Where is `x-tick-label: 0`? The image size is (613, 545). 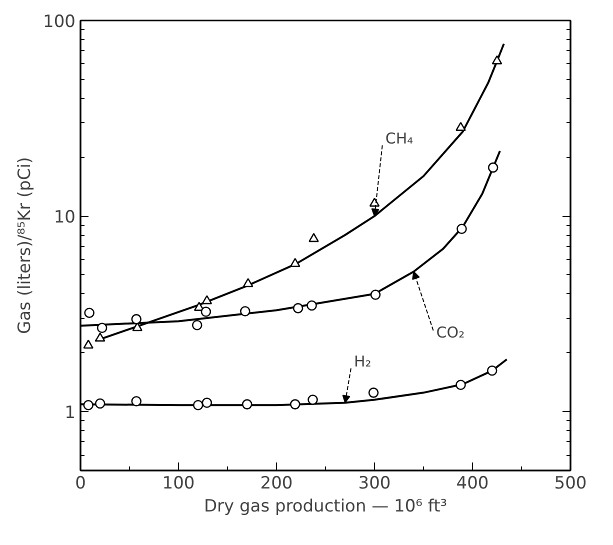 x-tick-label: 0 is located at coordinates (80, 484).